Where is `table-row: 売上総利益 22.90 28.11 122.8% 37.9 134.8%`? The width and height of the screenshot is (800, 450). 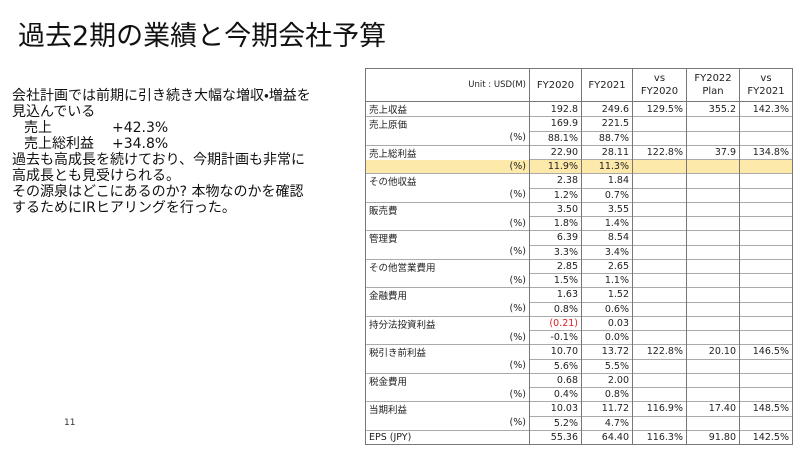
table-row: 売上総利益 22.90 28.11 122.8% 37.9 134.8% is located at coordinates (579, 152).